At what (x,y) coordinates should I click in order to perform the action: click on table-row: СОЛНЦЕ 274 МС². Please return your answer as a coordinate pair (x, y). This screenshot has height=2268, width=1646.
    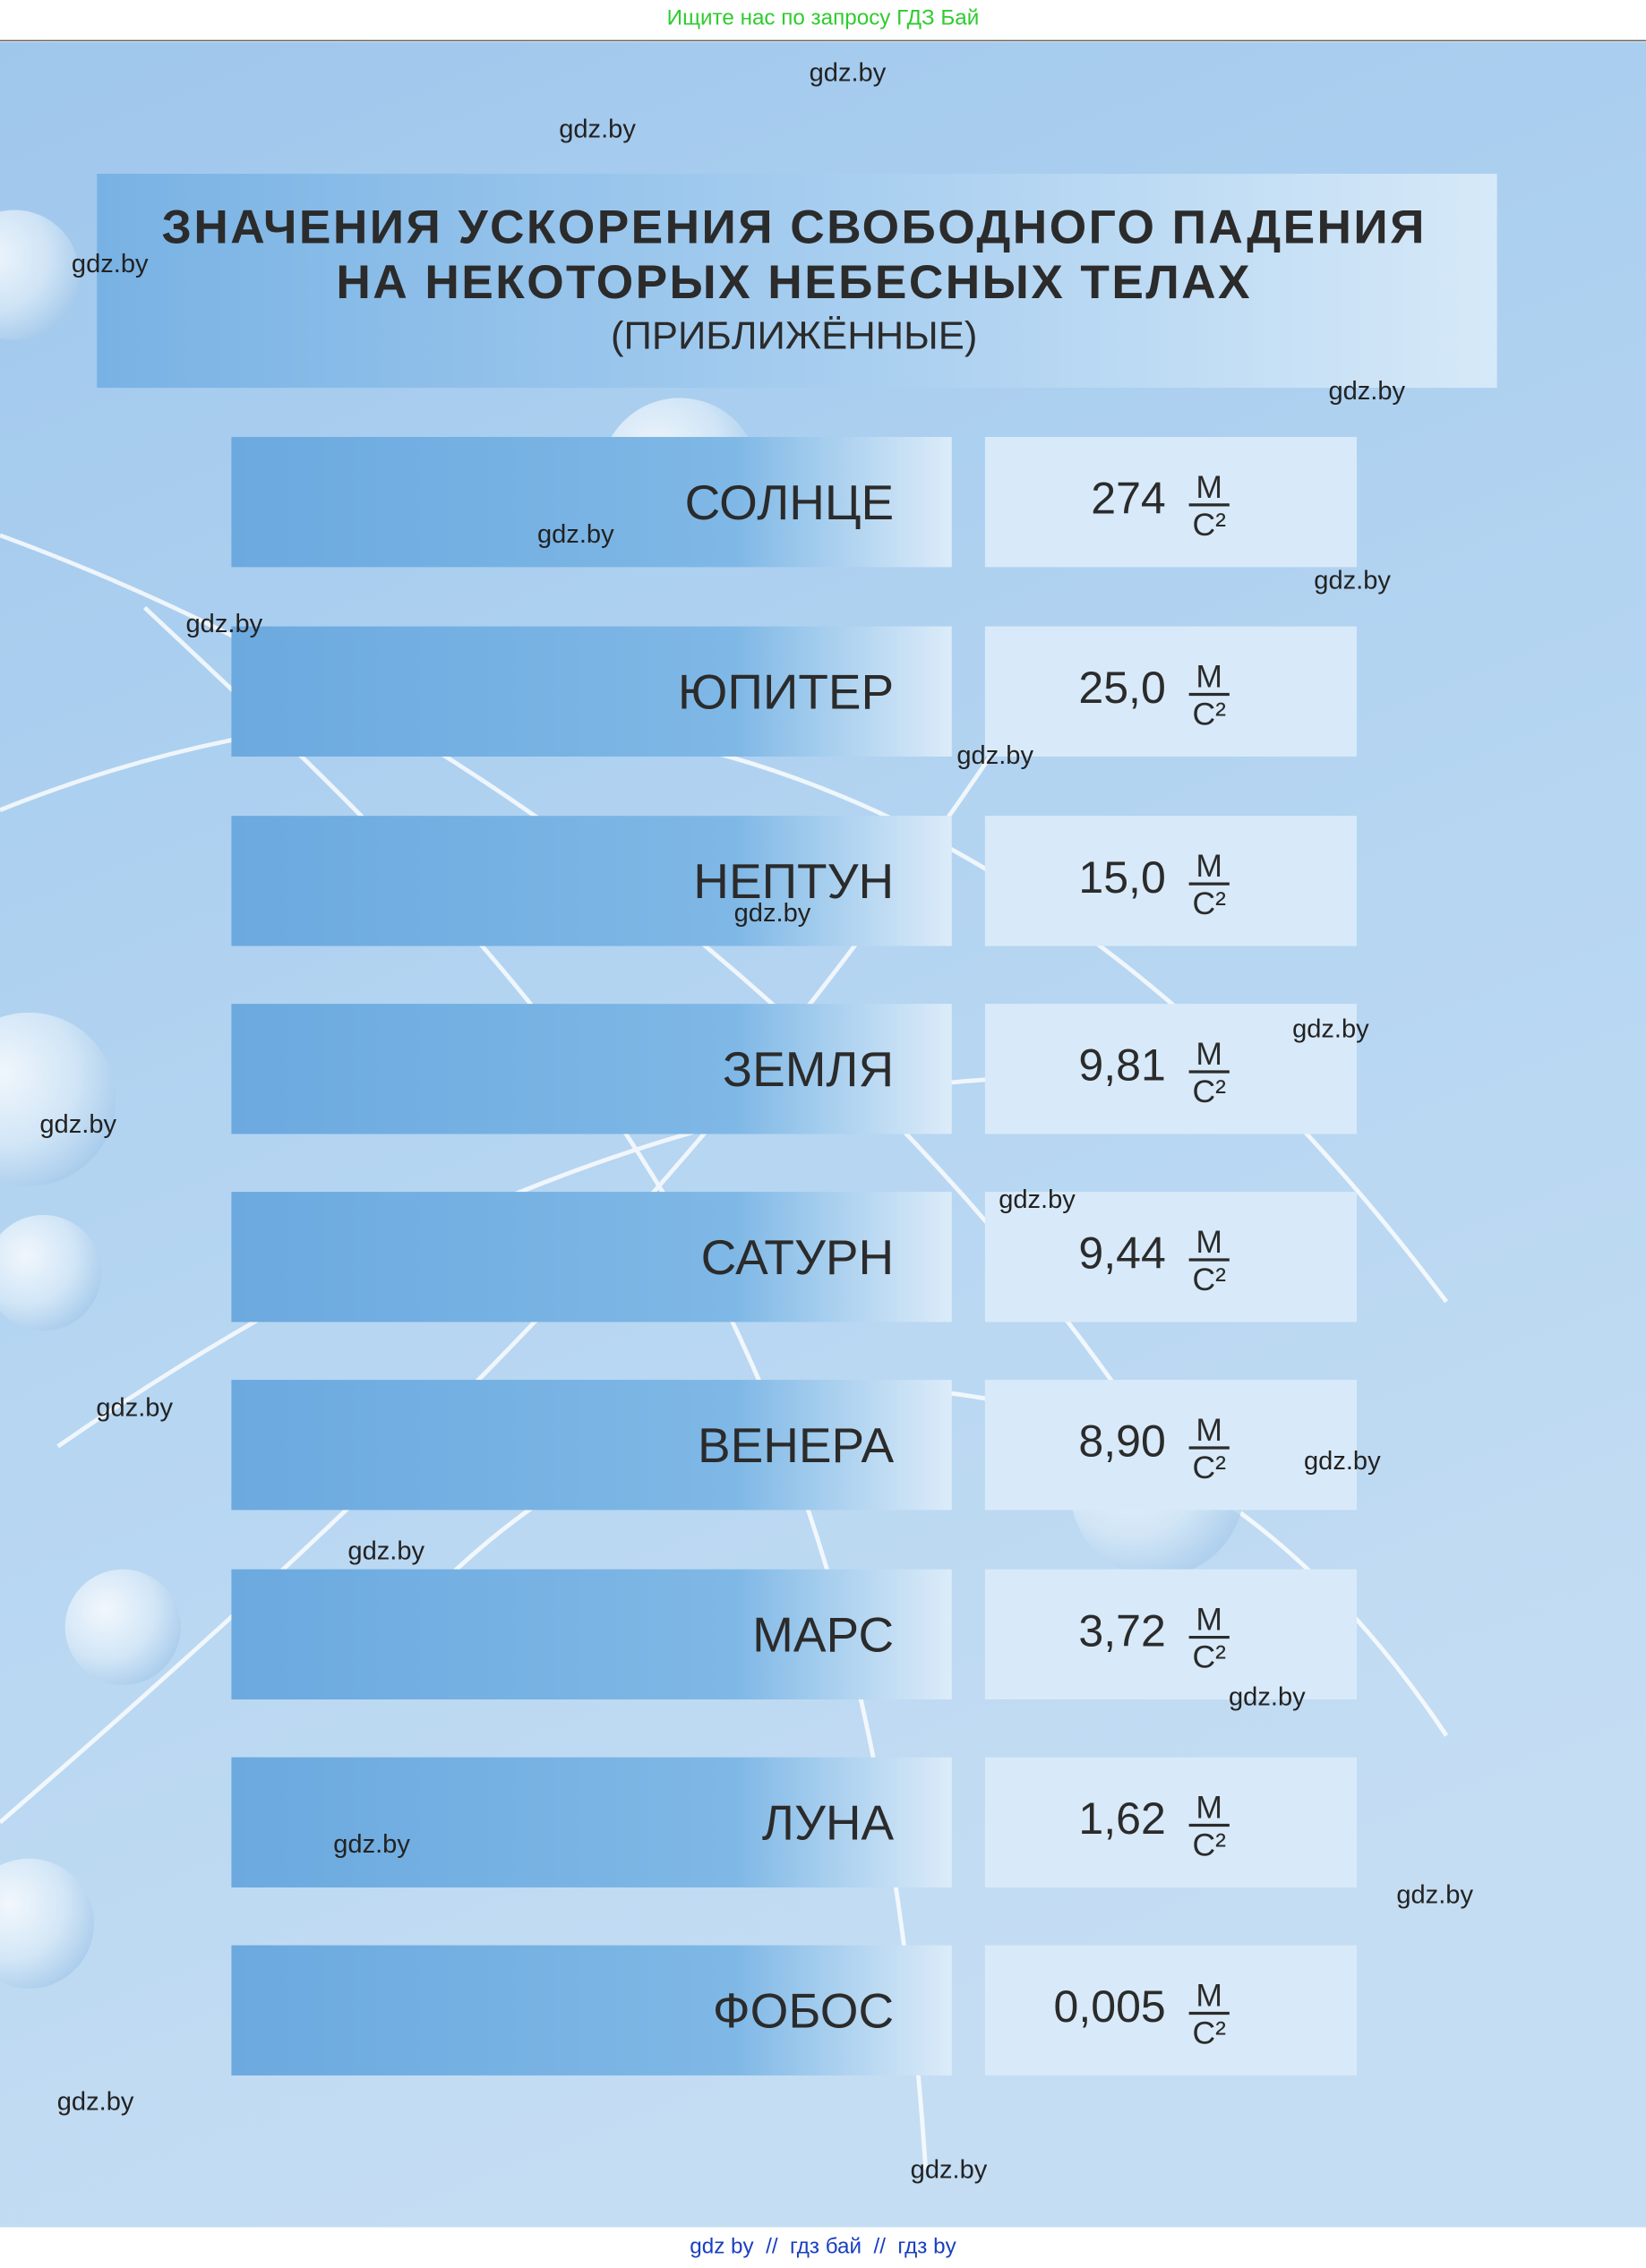
    Looking at the image, I should click on (794, 502).